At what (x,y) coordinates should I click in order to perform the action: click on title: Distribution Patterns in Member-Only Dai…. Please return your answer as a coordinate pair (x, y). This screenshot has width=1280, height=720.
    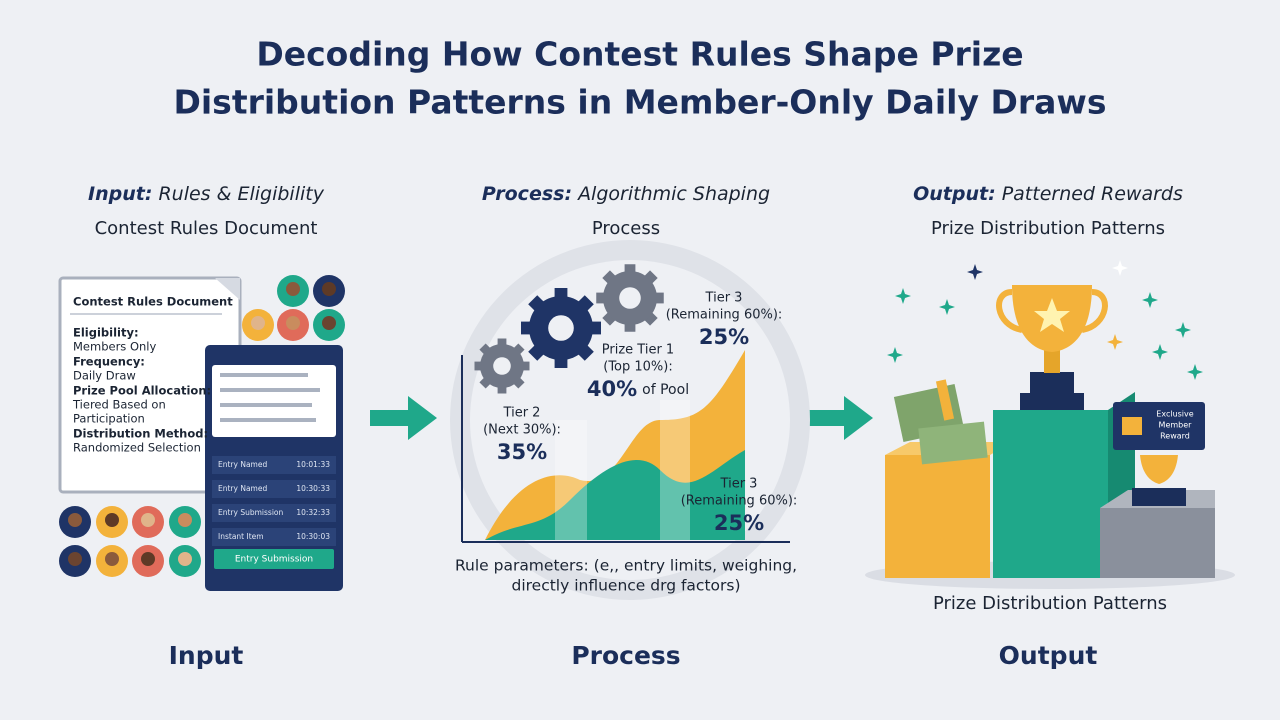
    Looking at the image, I should click on (639, 102).